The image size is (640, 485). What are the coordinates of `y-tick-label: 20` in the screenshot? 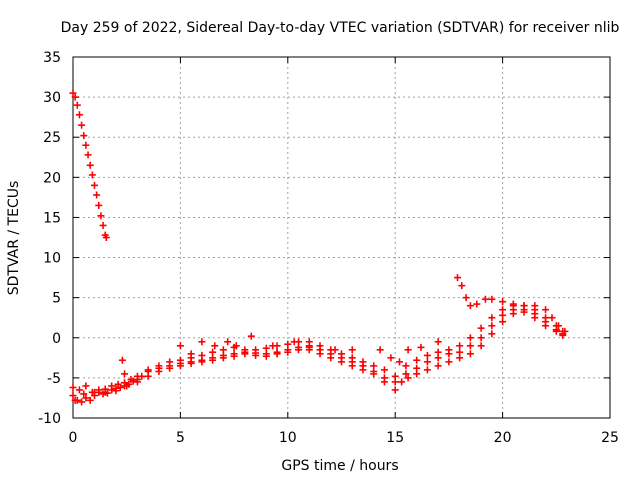 It's located at (52, 178).